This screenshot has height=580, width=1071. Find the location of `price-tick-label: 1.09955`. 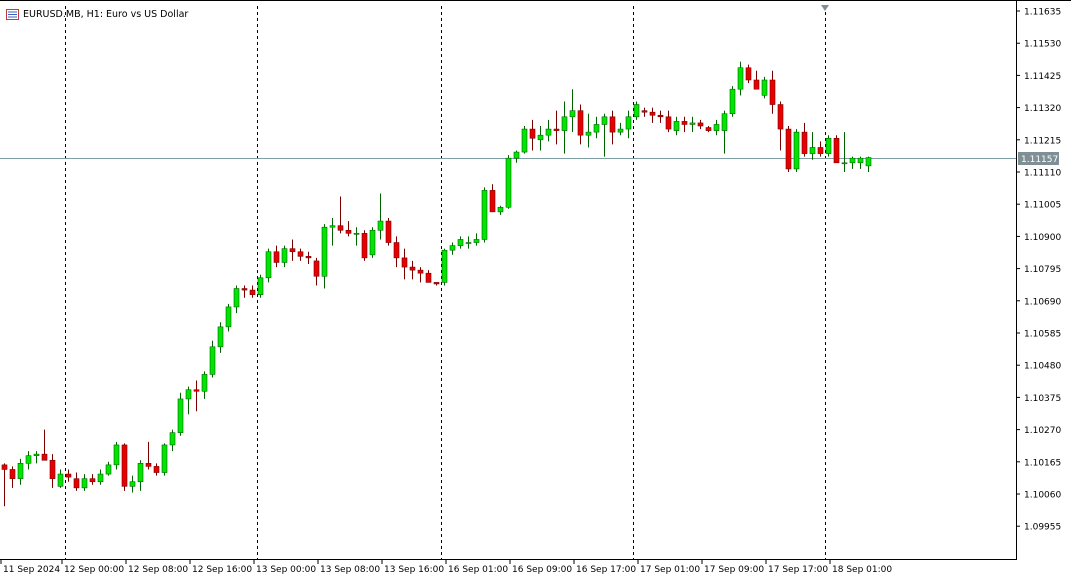

price-tick-label: 1.09955 is located at coordinates (1042, 528).